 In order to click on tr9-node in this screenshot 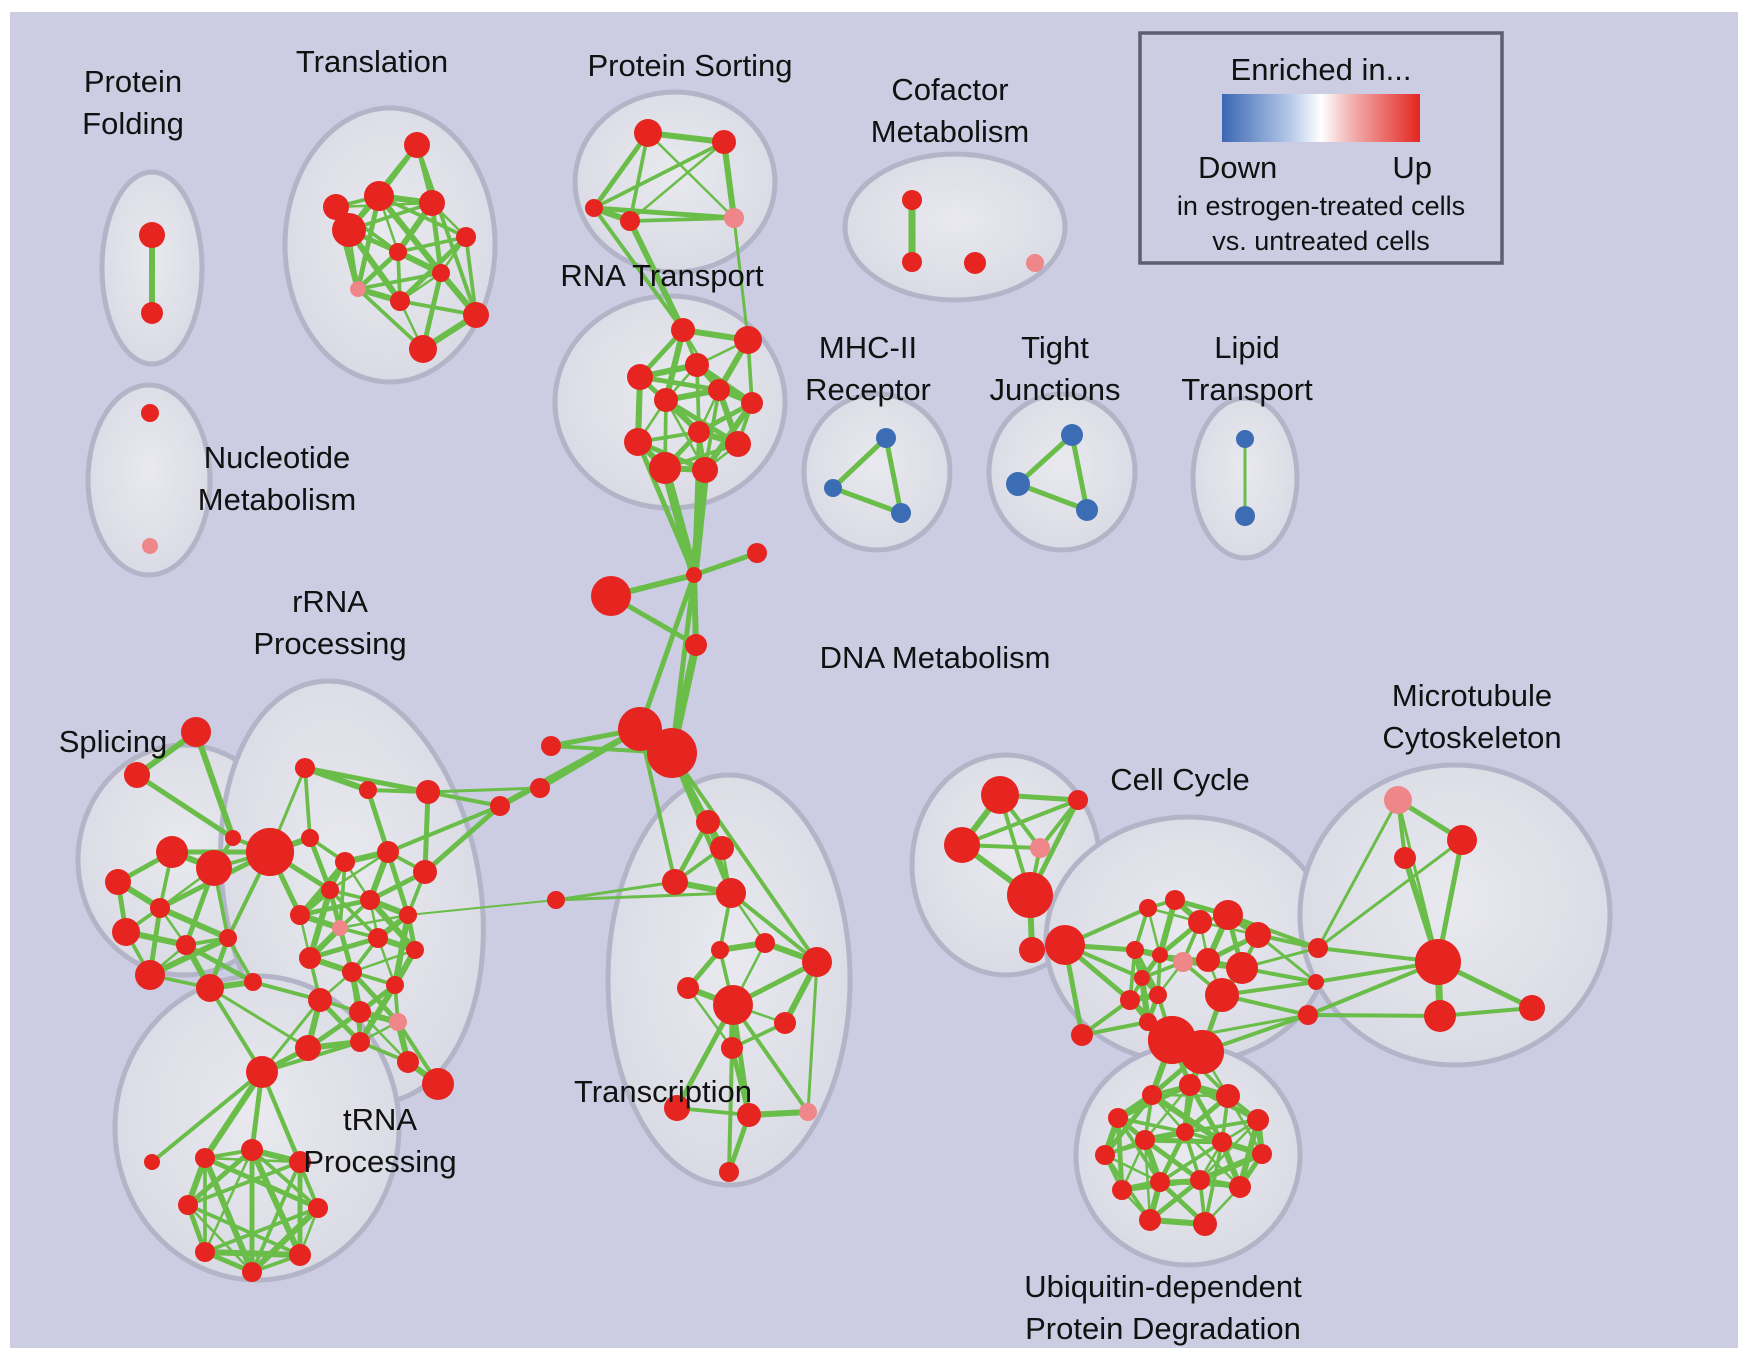, I will do `click(400, 301)`.